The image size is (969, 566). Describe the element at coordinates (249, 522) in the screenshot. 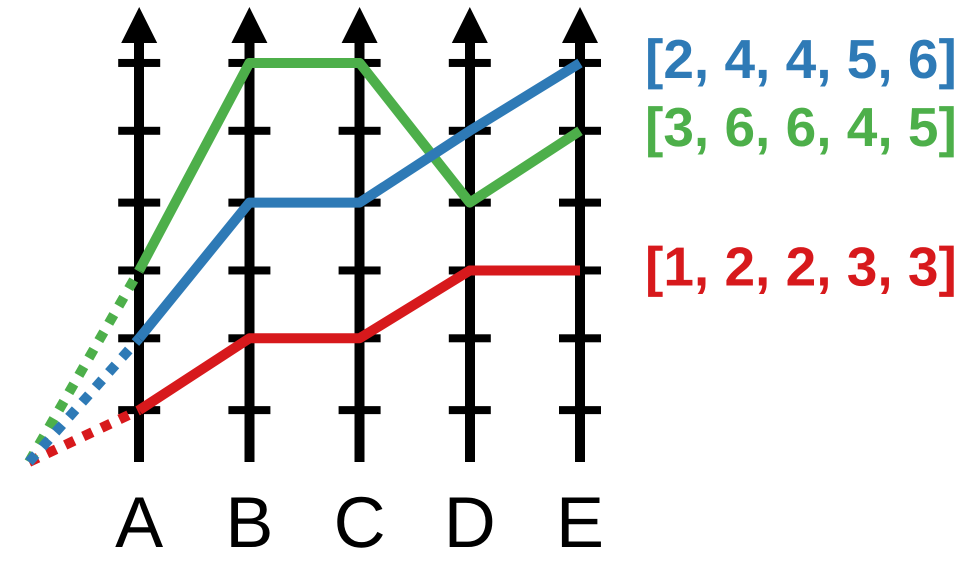

I see `x-tick-label: B` at that location.